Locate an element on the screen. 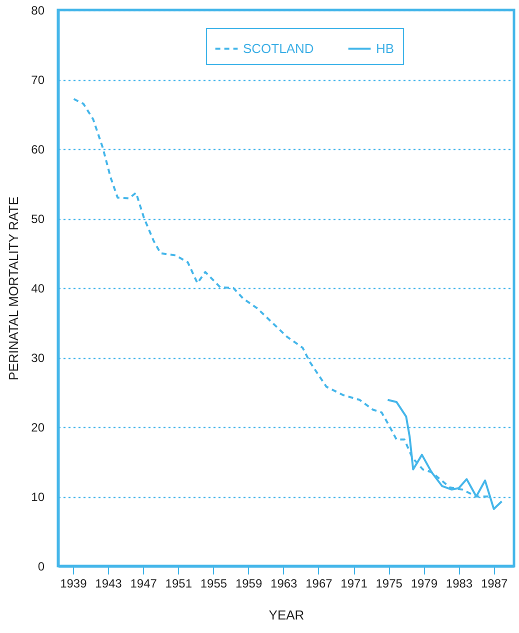 This screenshot has width=519, height=633. y-axis-title: PERINATAL MORTALITY RATE is located at coordinates (14, 288).